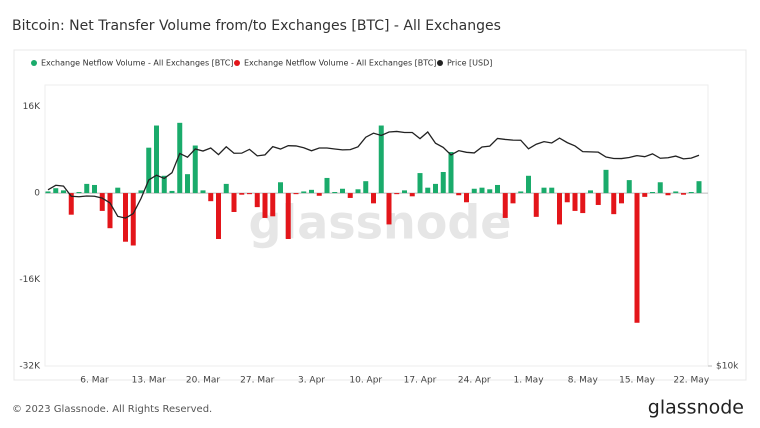 The height and width of the screenshot is (428, 760). What do you see at coordinates (365, 381) in the screenshot?
I see `x-tick-label: 10. Apr` at bounding box center [365, 381].